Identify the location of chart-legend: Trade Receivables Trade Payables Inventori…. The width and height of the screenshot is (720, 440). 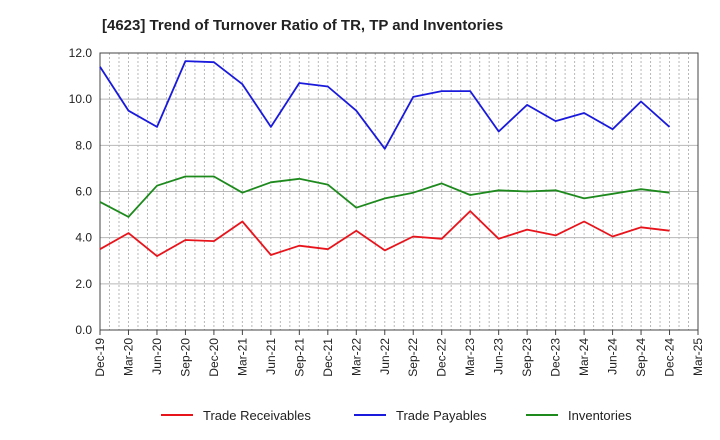
(396, 415).